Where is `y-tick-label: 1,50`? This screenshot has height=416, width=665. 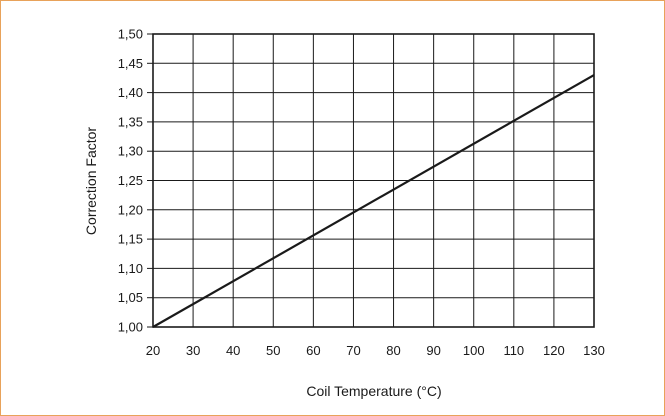 y-tick-label: 1,50 is located at coordinates (130, 34).